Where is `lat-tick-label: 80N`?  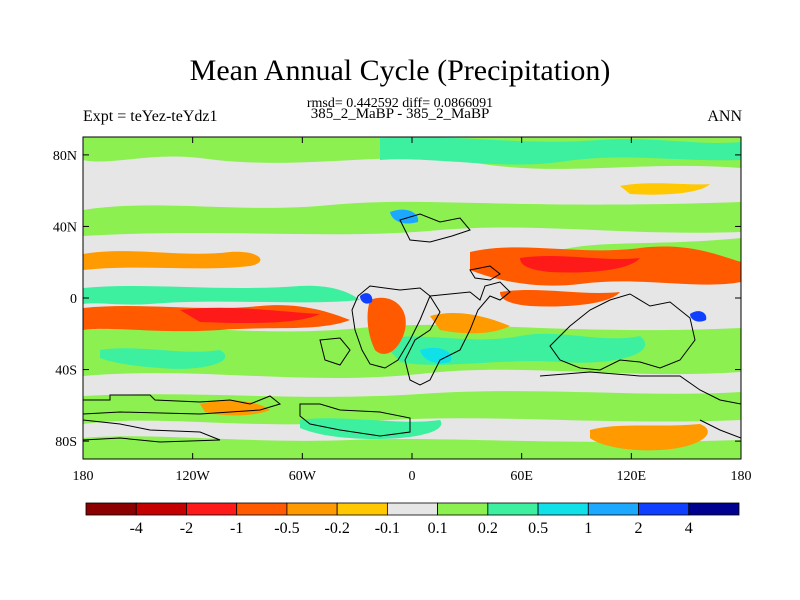 lat-tick-label: 80N is located at coordinates (65, 156).